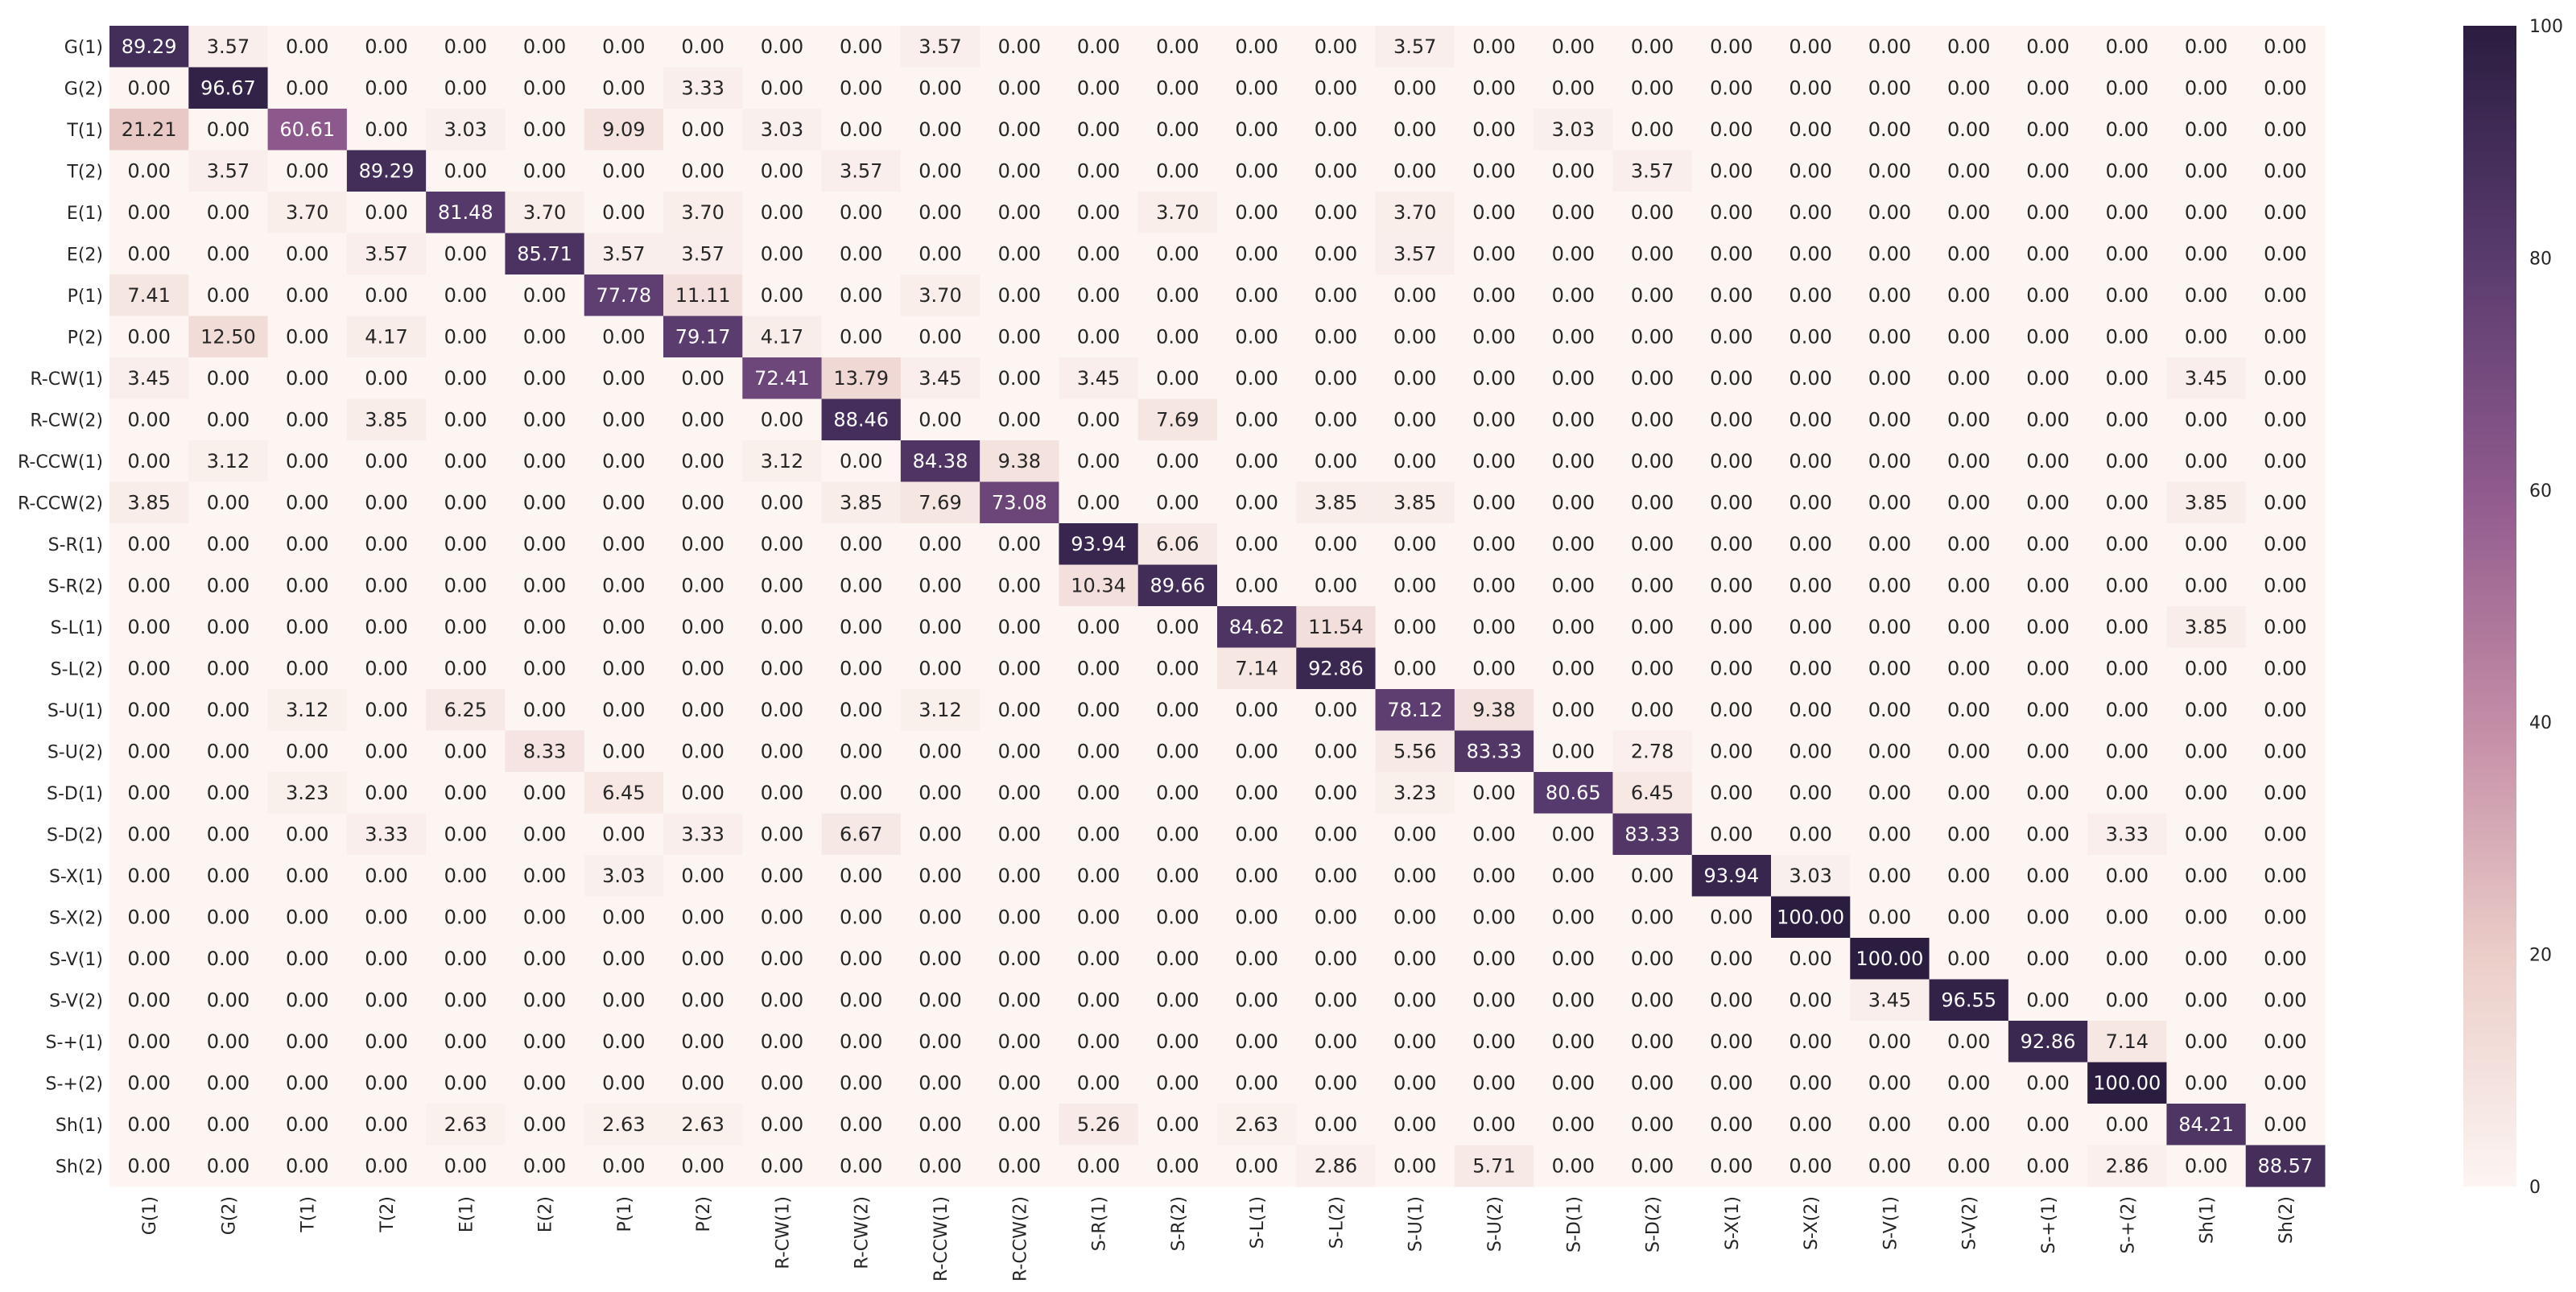 This screenshot has width=2576, height=1292. What do you see at coordinates (1415, 710) in the screenshot?
I see `cell-value-label: 78.12` at bounding box center [1415, 710].